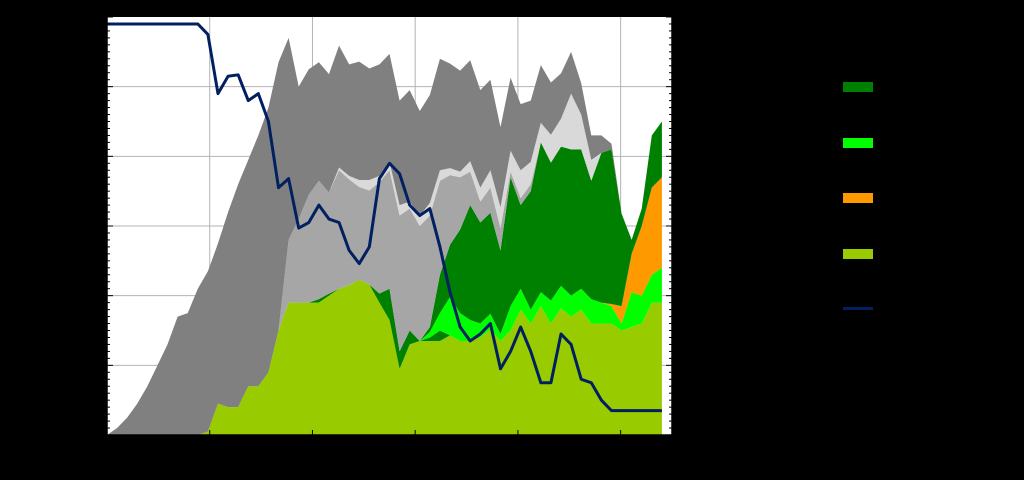 Image resolution: width=1024 pixels, height=480 pixels. I want to click on chart-legend, so click(923, 221).